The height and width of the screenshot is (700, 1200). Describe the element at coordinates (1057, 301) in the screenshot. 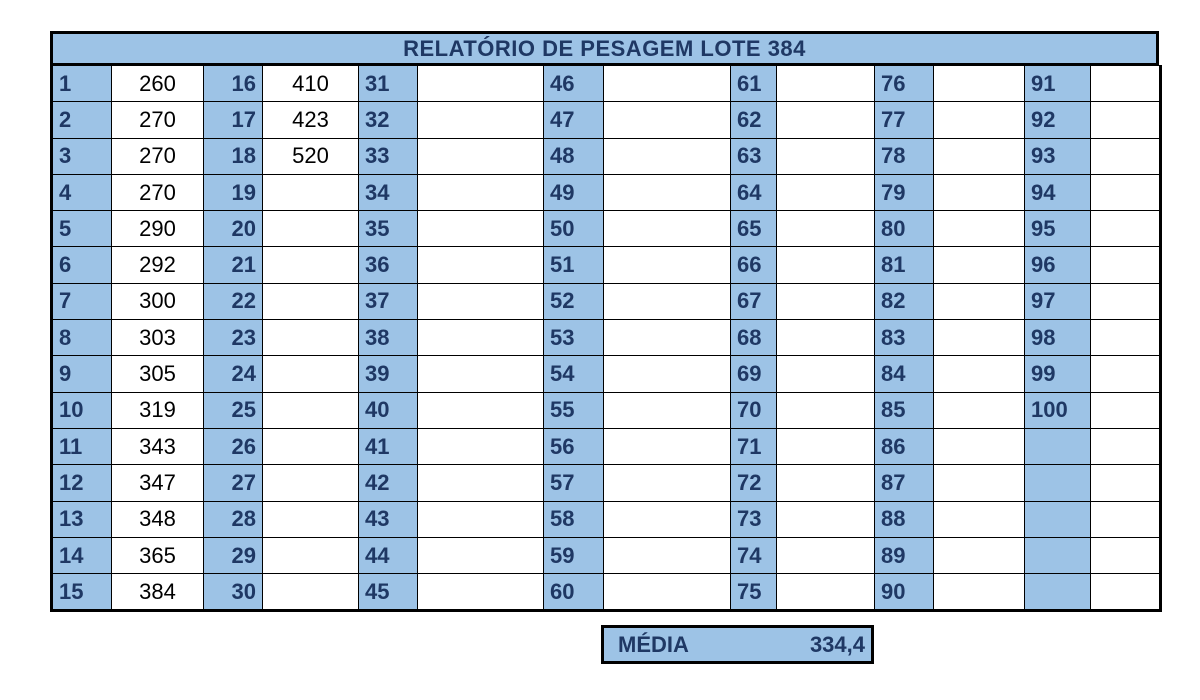

I see `animal-number-cell: 97` at that location.